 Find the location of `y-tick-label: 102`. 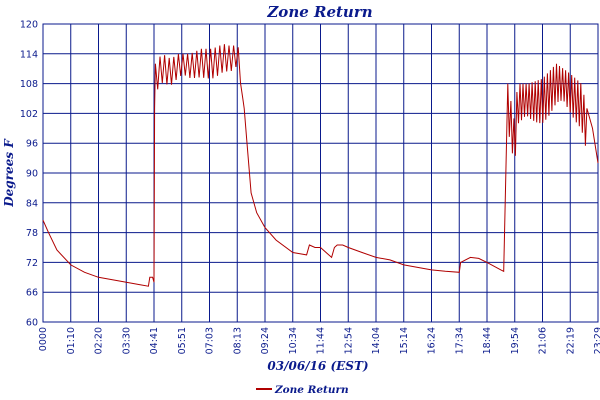

y-tick-label: 102 is located at coordinates (29, 114).